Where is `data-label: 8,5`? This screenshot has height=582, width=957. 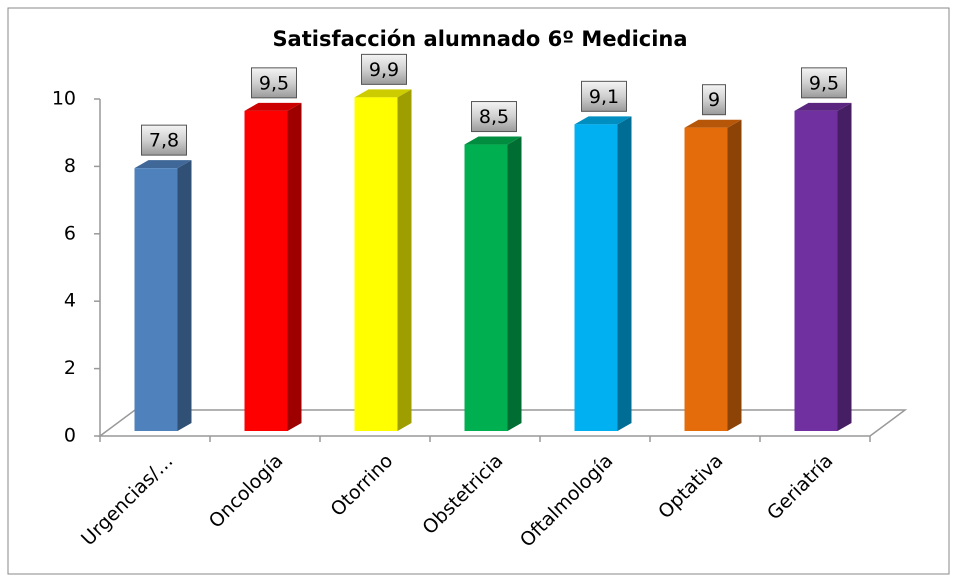
data-label: 8,5 is located at coordinates (494, 117).